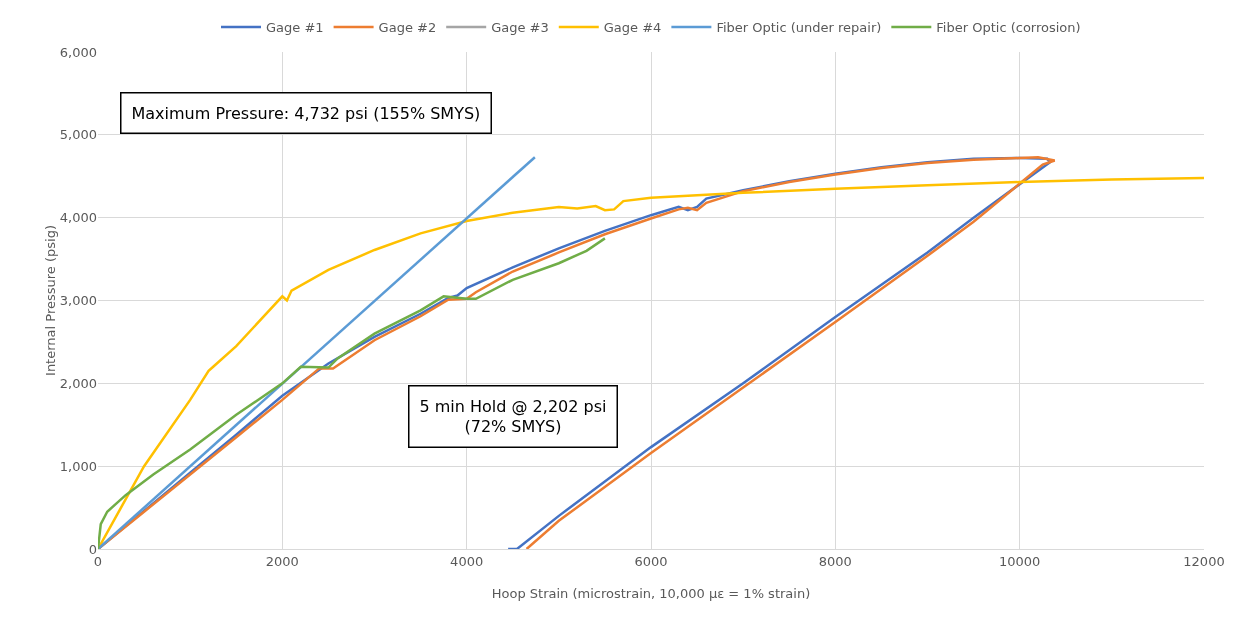  I want to click on legend-label: Fiber Optic (under repair), so click(799, 28).